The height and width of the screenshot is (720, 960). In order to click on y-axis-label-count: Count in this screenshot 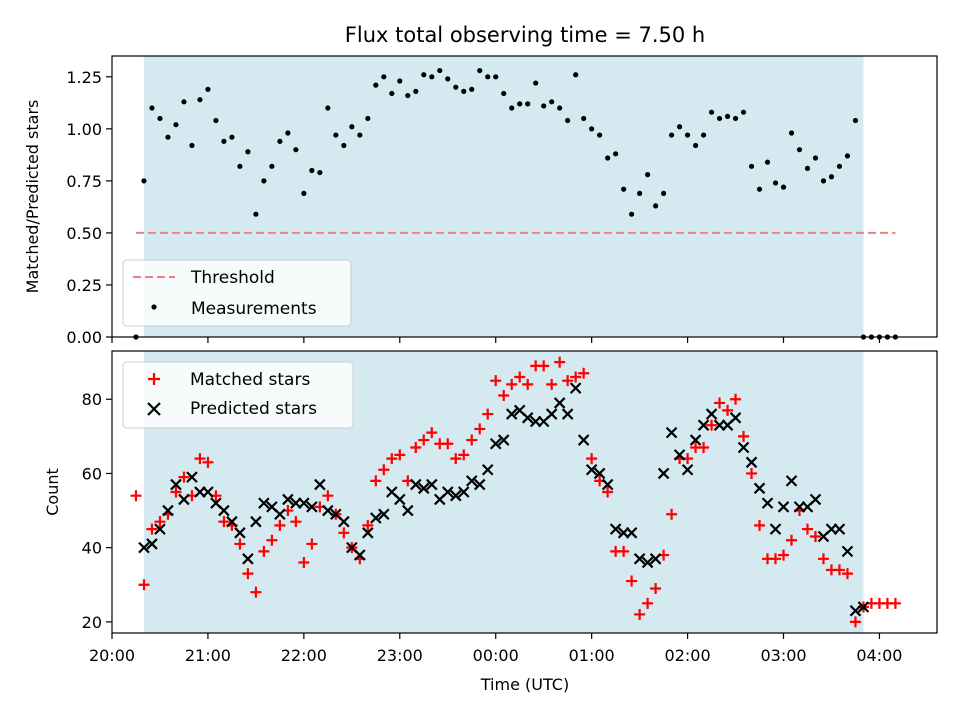, I will do `click(52, 492)`.